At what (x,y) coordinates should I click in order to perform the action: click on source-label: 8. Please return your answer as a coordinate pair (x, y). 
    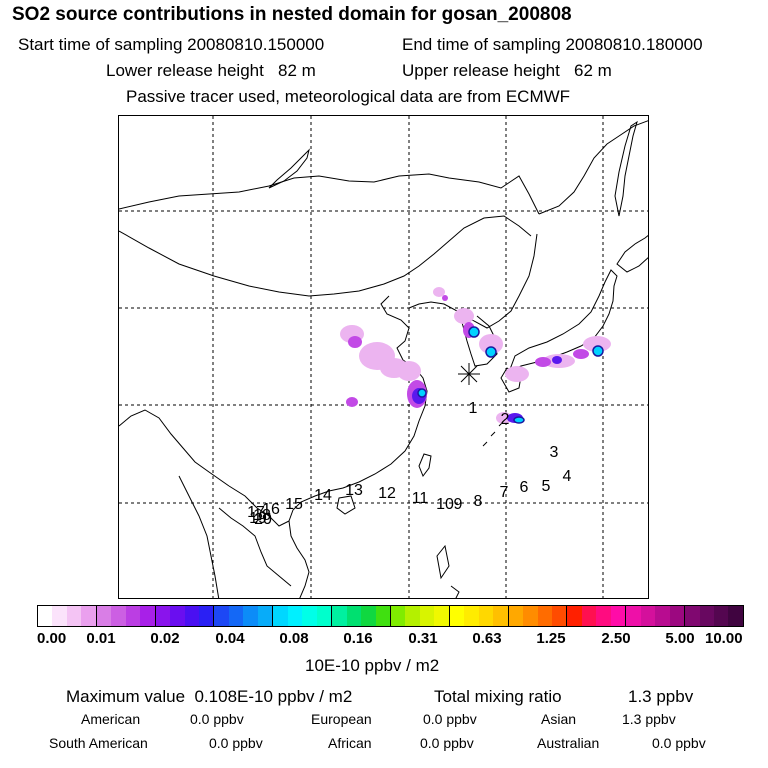
    Looking at the image, I should click on (478, 501).